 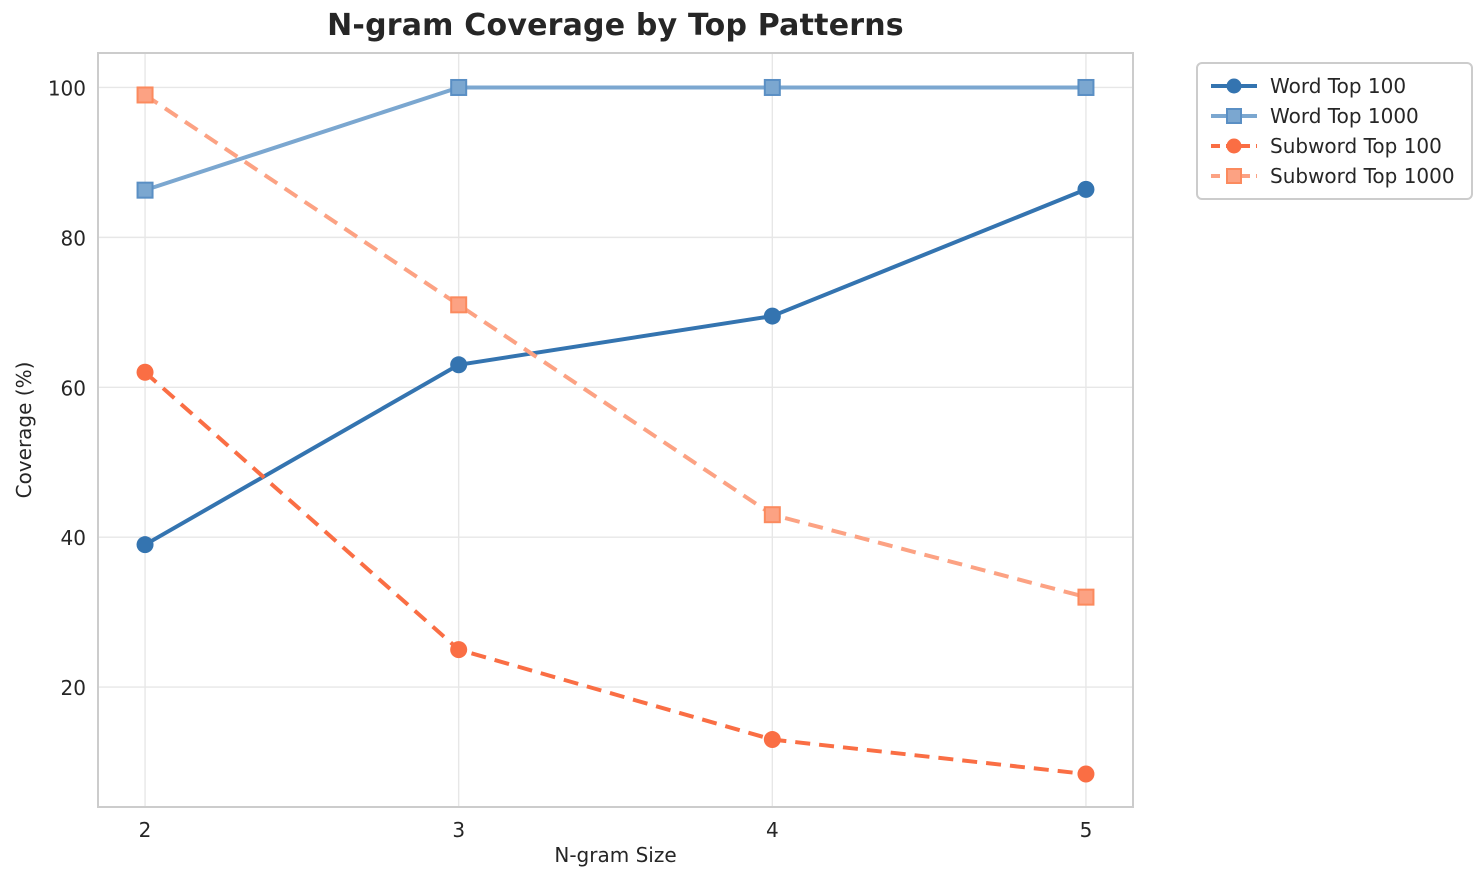 What do you see at coordinates (1086, 830) in the screenshot?
I see `x-tick-label: 5` at bounding box center [1086, 830].